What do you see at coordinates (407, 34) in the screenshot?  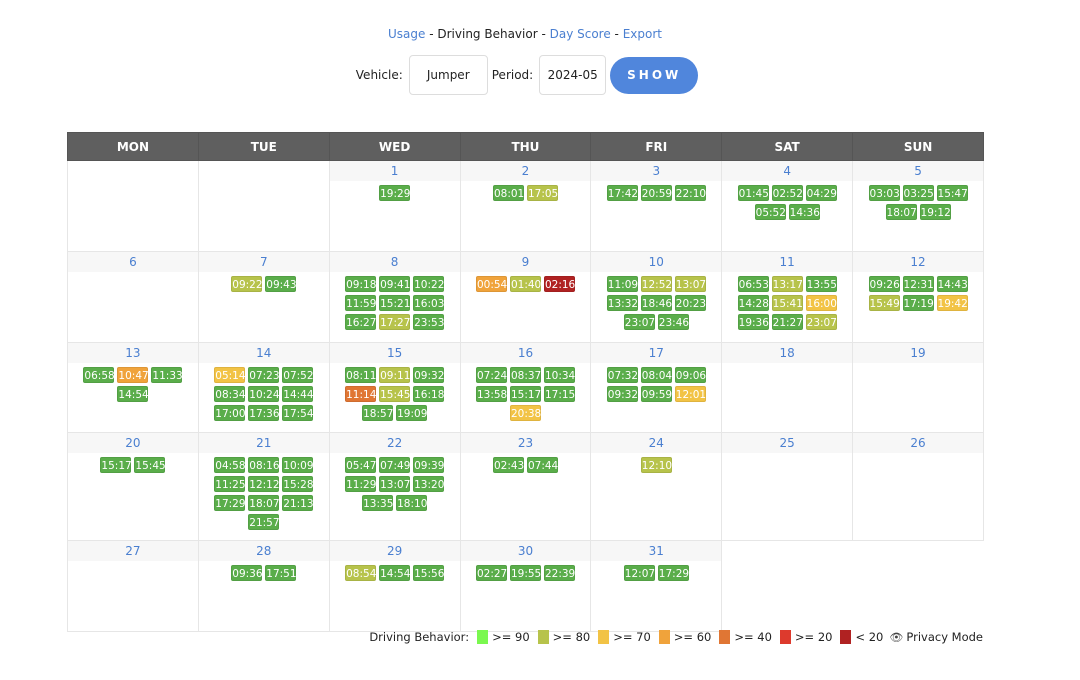 I see `usage-link: Usage` at bounding box center [407, 34].